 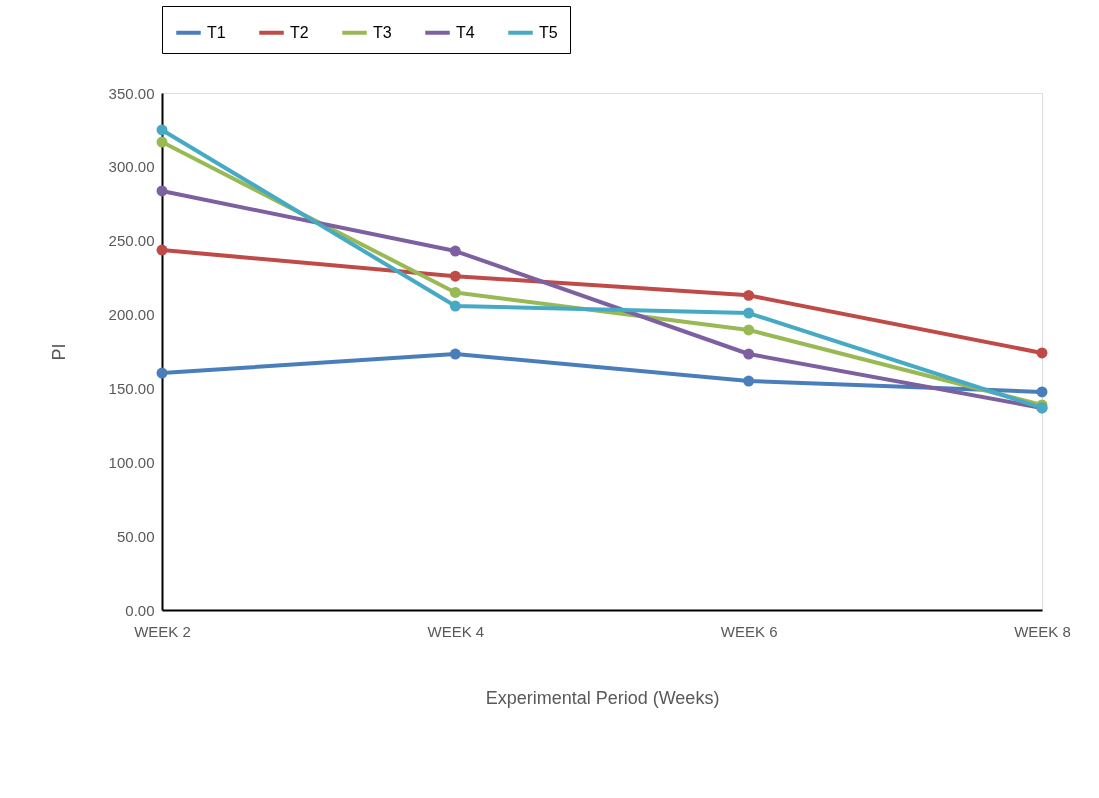 What do you see at coordinates (382, 32) in the screenshot?
I see `legend-label: T3` at bounding box center [382, 32].